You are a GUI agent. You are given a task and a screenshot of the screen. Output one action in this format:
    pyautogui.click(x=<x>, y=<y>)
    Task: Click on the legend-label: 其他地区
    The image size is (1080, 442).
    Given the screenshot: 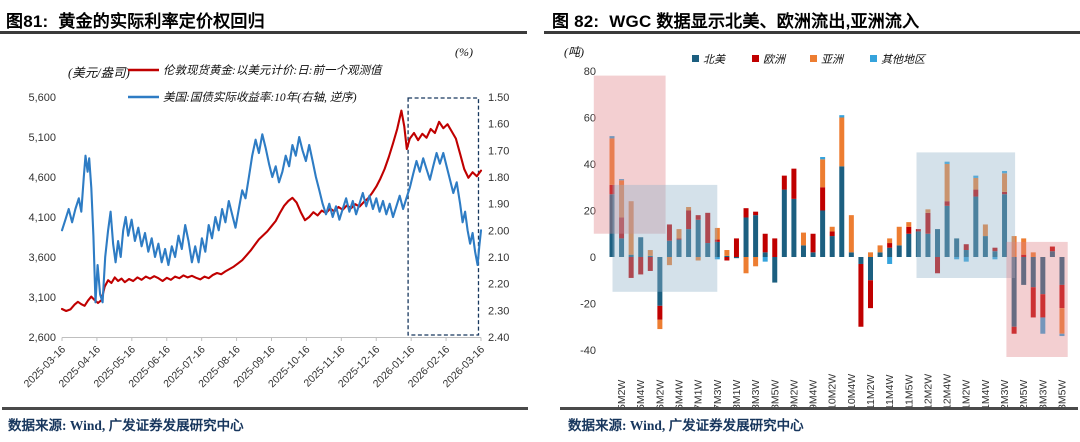 What is the action you would take?
    pyautogui.click(x=904, y=59)
    